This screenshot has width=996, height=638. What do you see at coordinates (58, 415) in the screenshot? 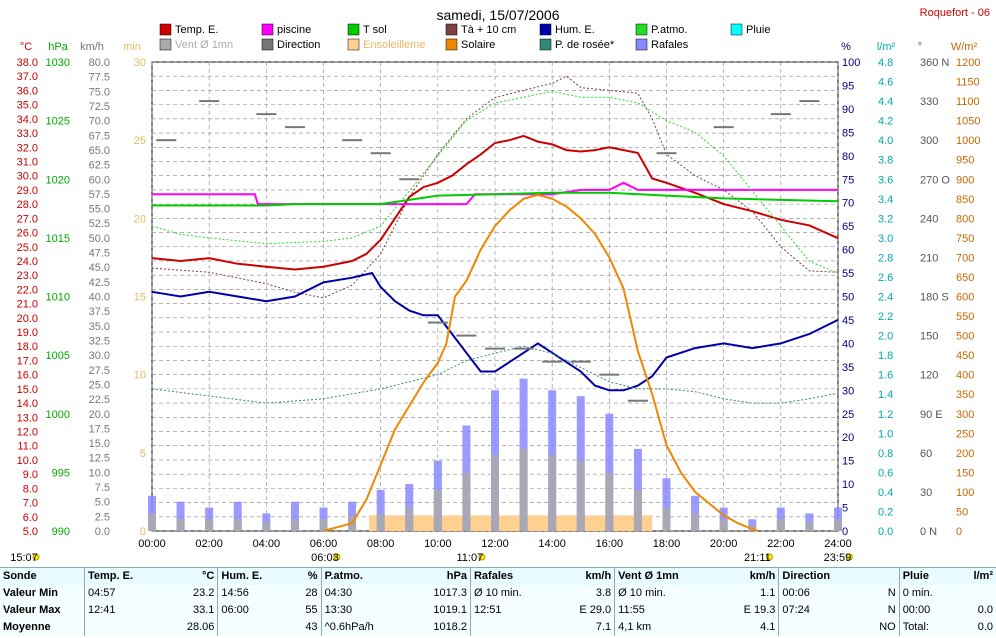
I see `axis-tick-press: 1000` at bounding box center [58, 415].